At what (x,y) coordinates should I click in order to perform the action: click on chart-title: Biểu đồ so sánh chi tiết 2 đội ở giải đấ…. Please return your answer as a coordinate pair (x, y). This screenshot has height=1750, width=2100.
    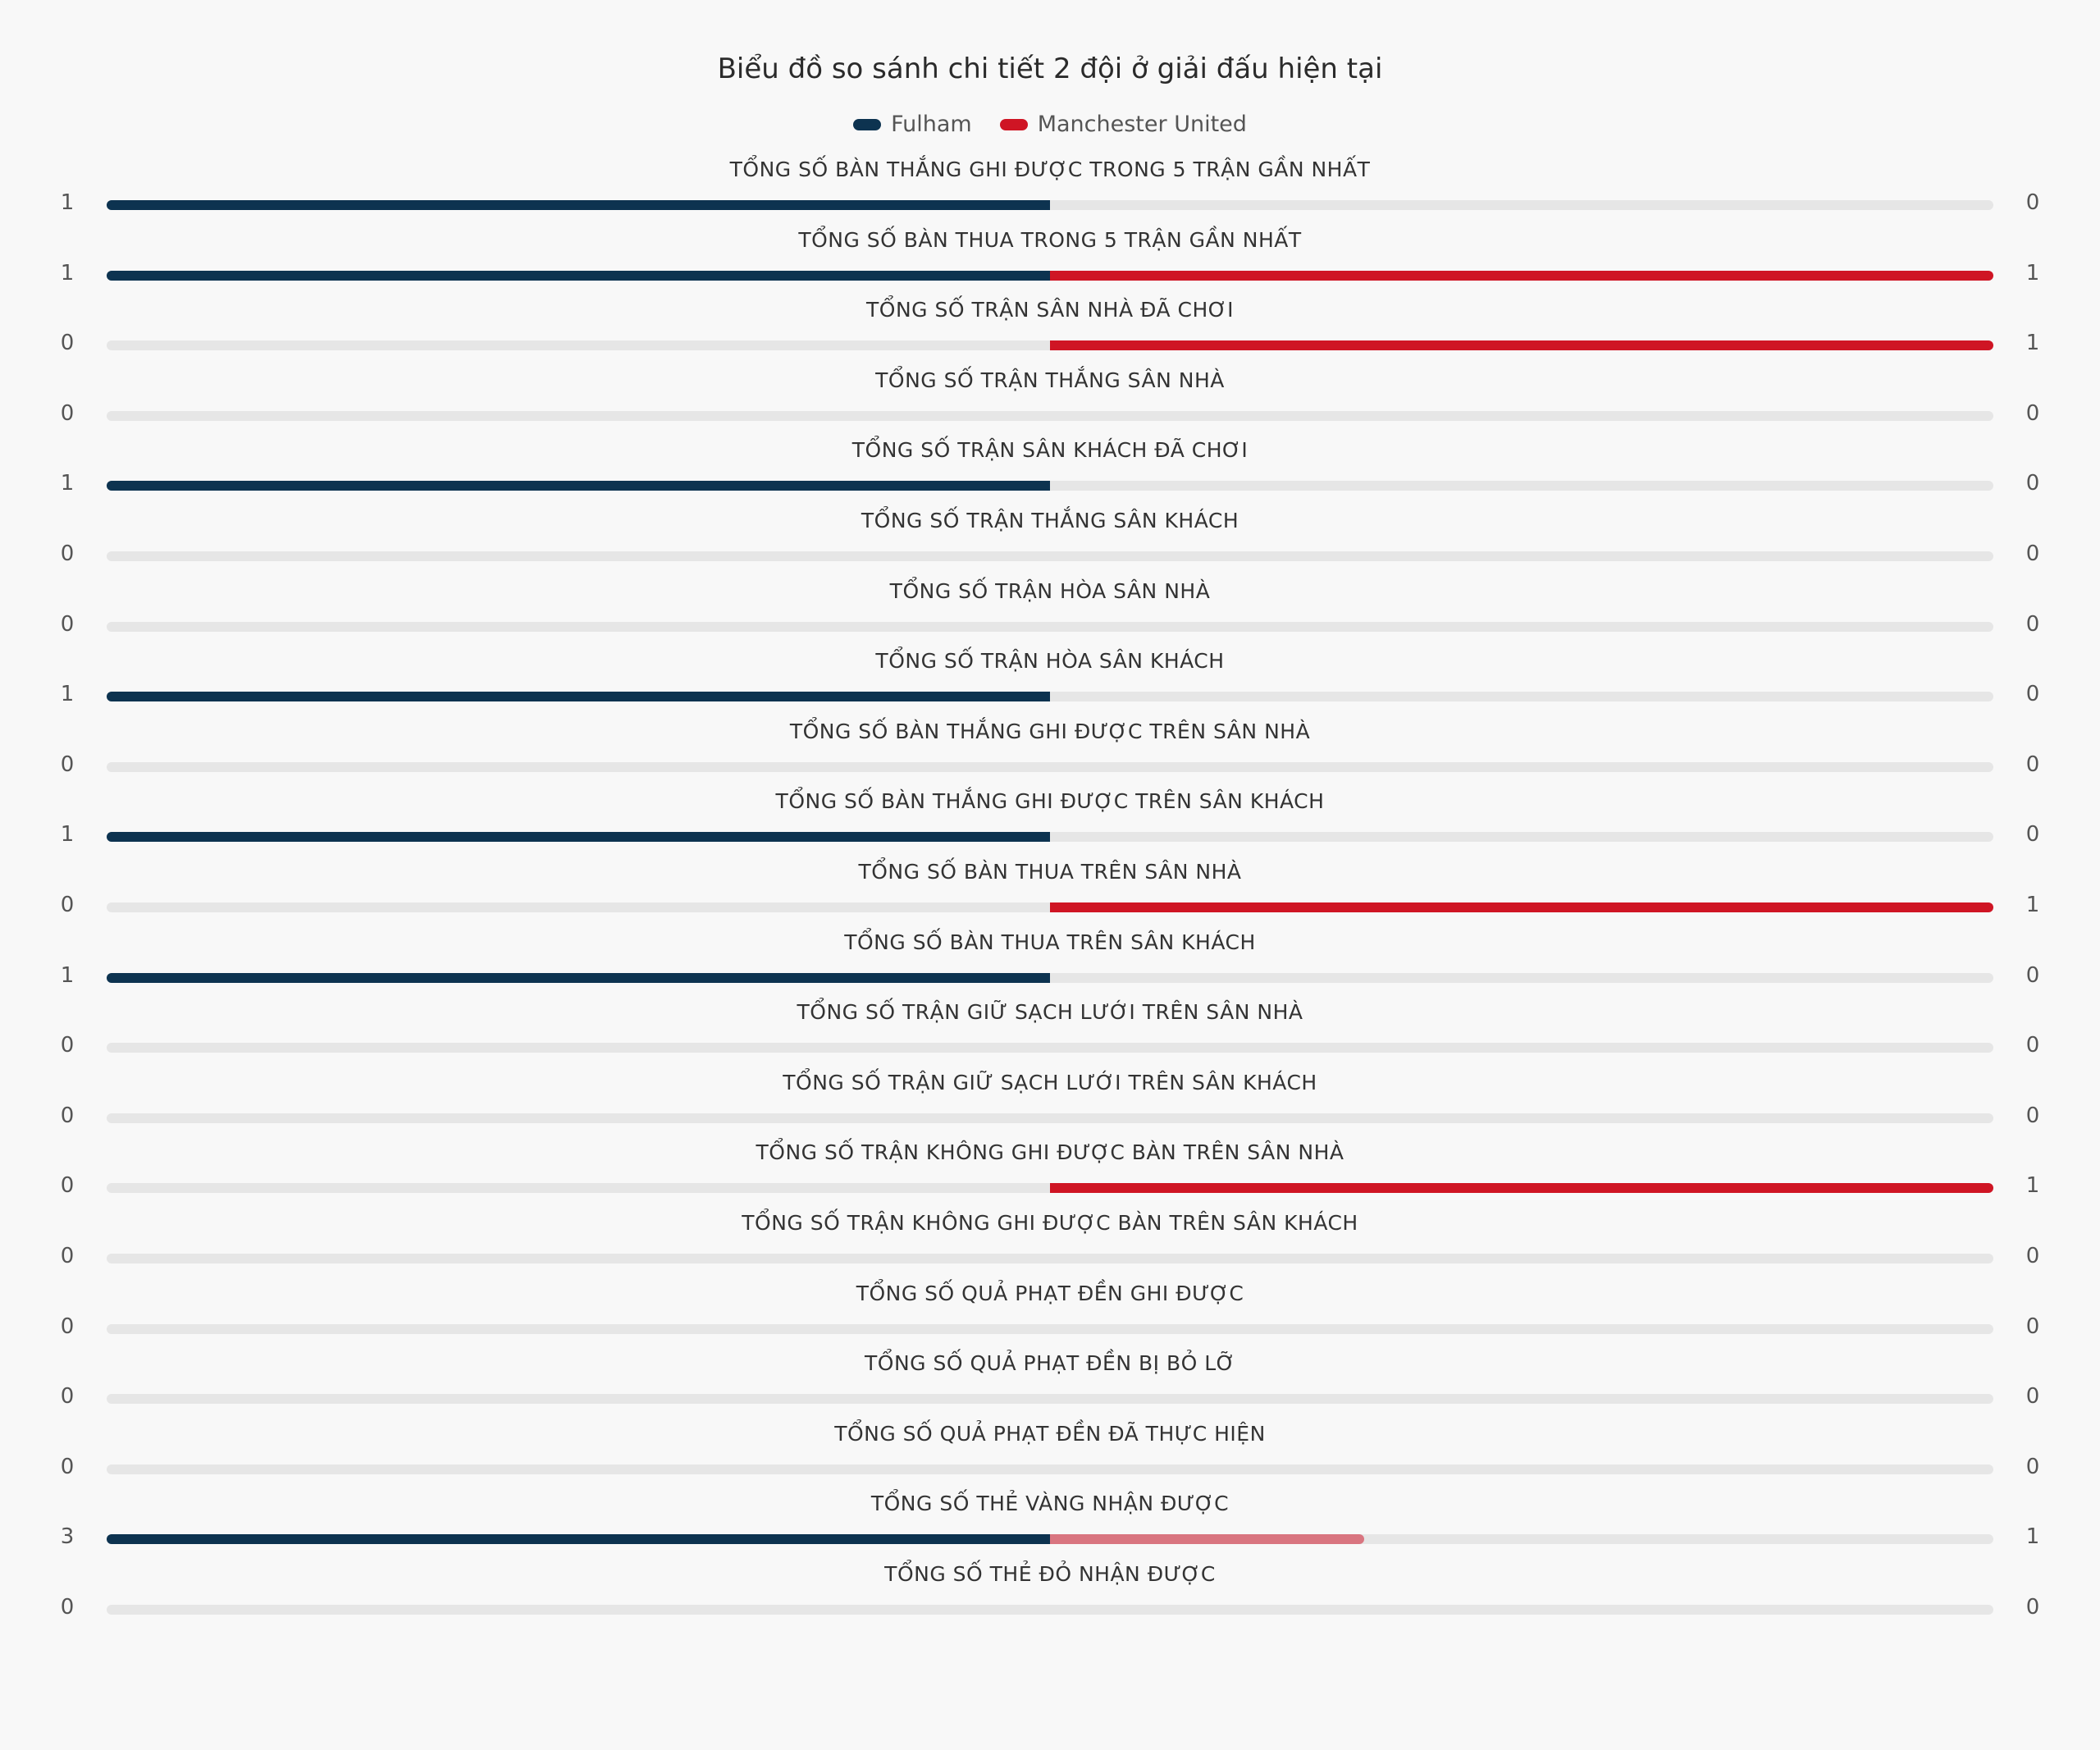
    Looking at the image, I should click on (1050, 69).